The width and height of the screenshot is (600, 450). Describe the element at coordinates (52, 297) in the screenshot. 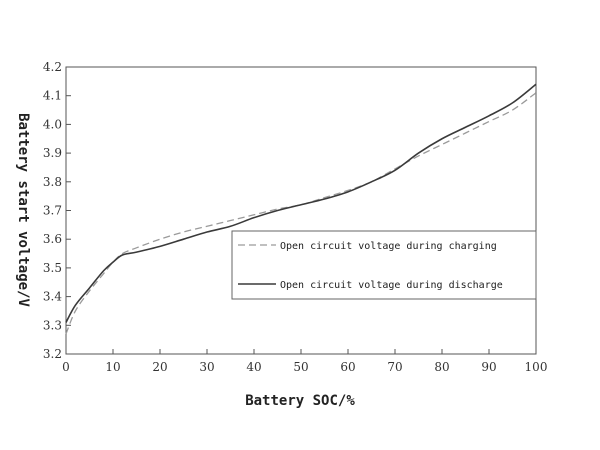

I see `y-tick-label: 3.4` at that location.